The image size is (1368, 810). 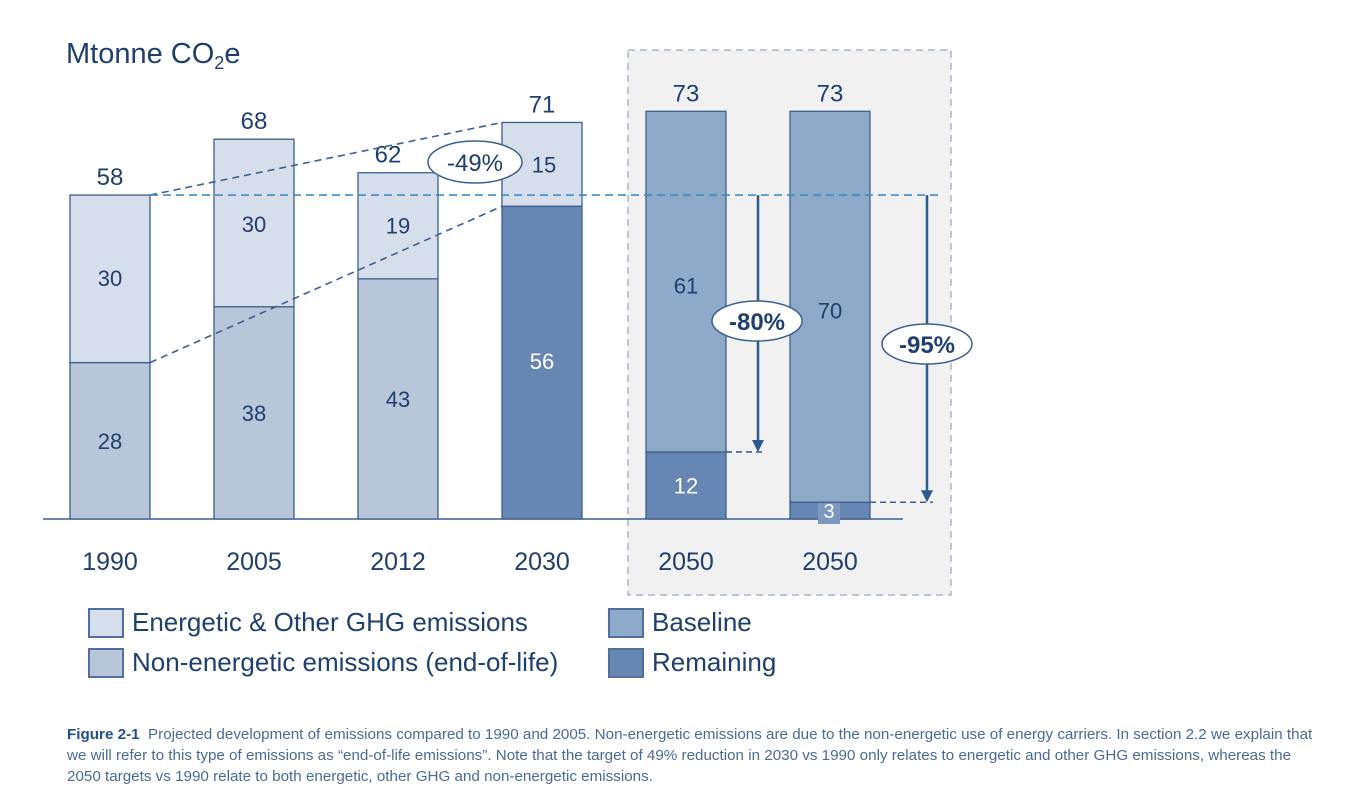 I want to click on legend-swatch-remaining, so click(x=626, y=662).